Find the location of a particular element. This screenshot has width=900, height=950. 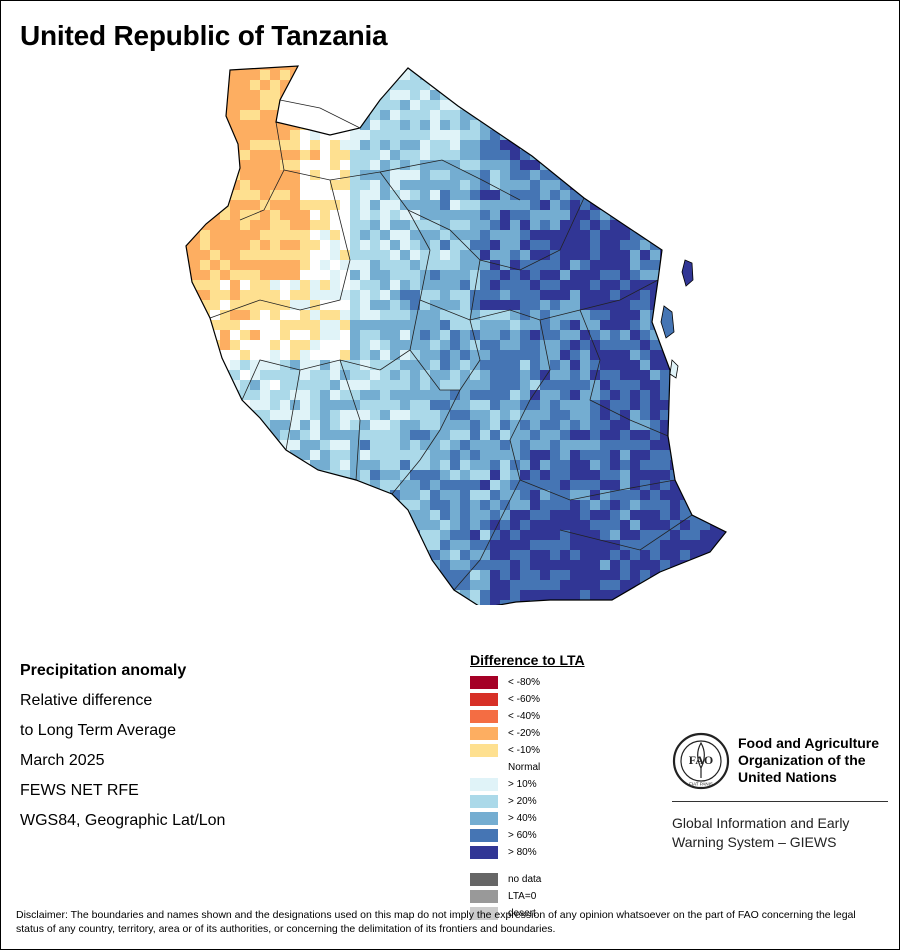

legend-class-item: < -10% is located at coordinates (527, 750).